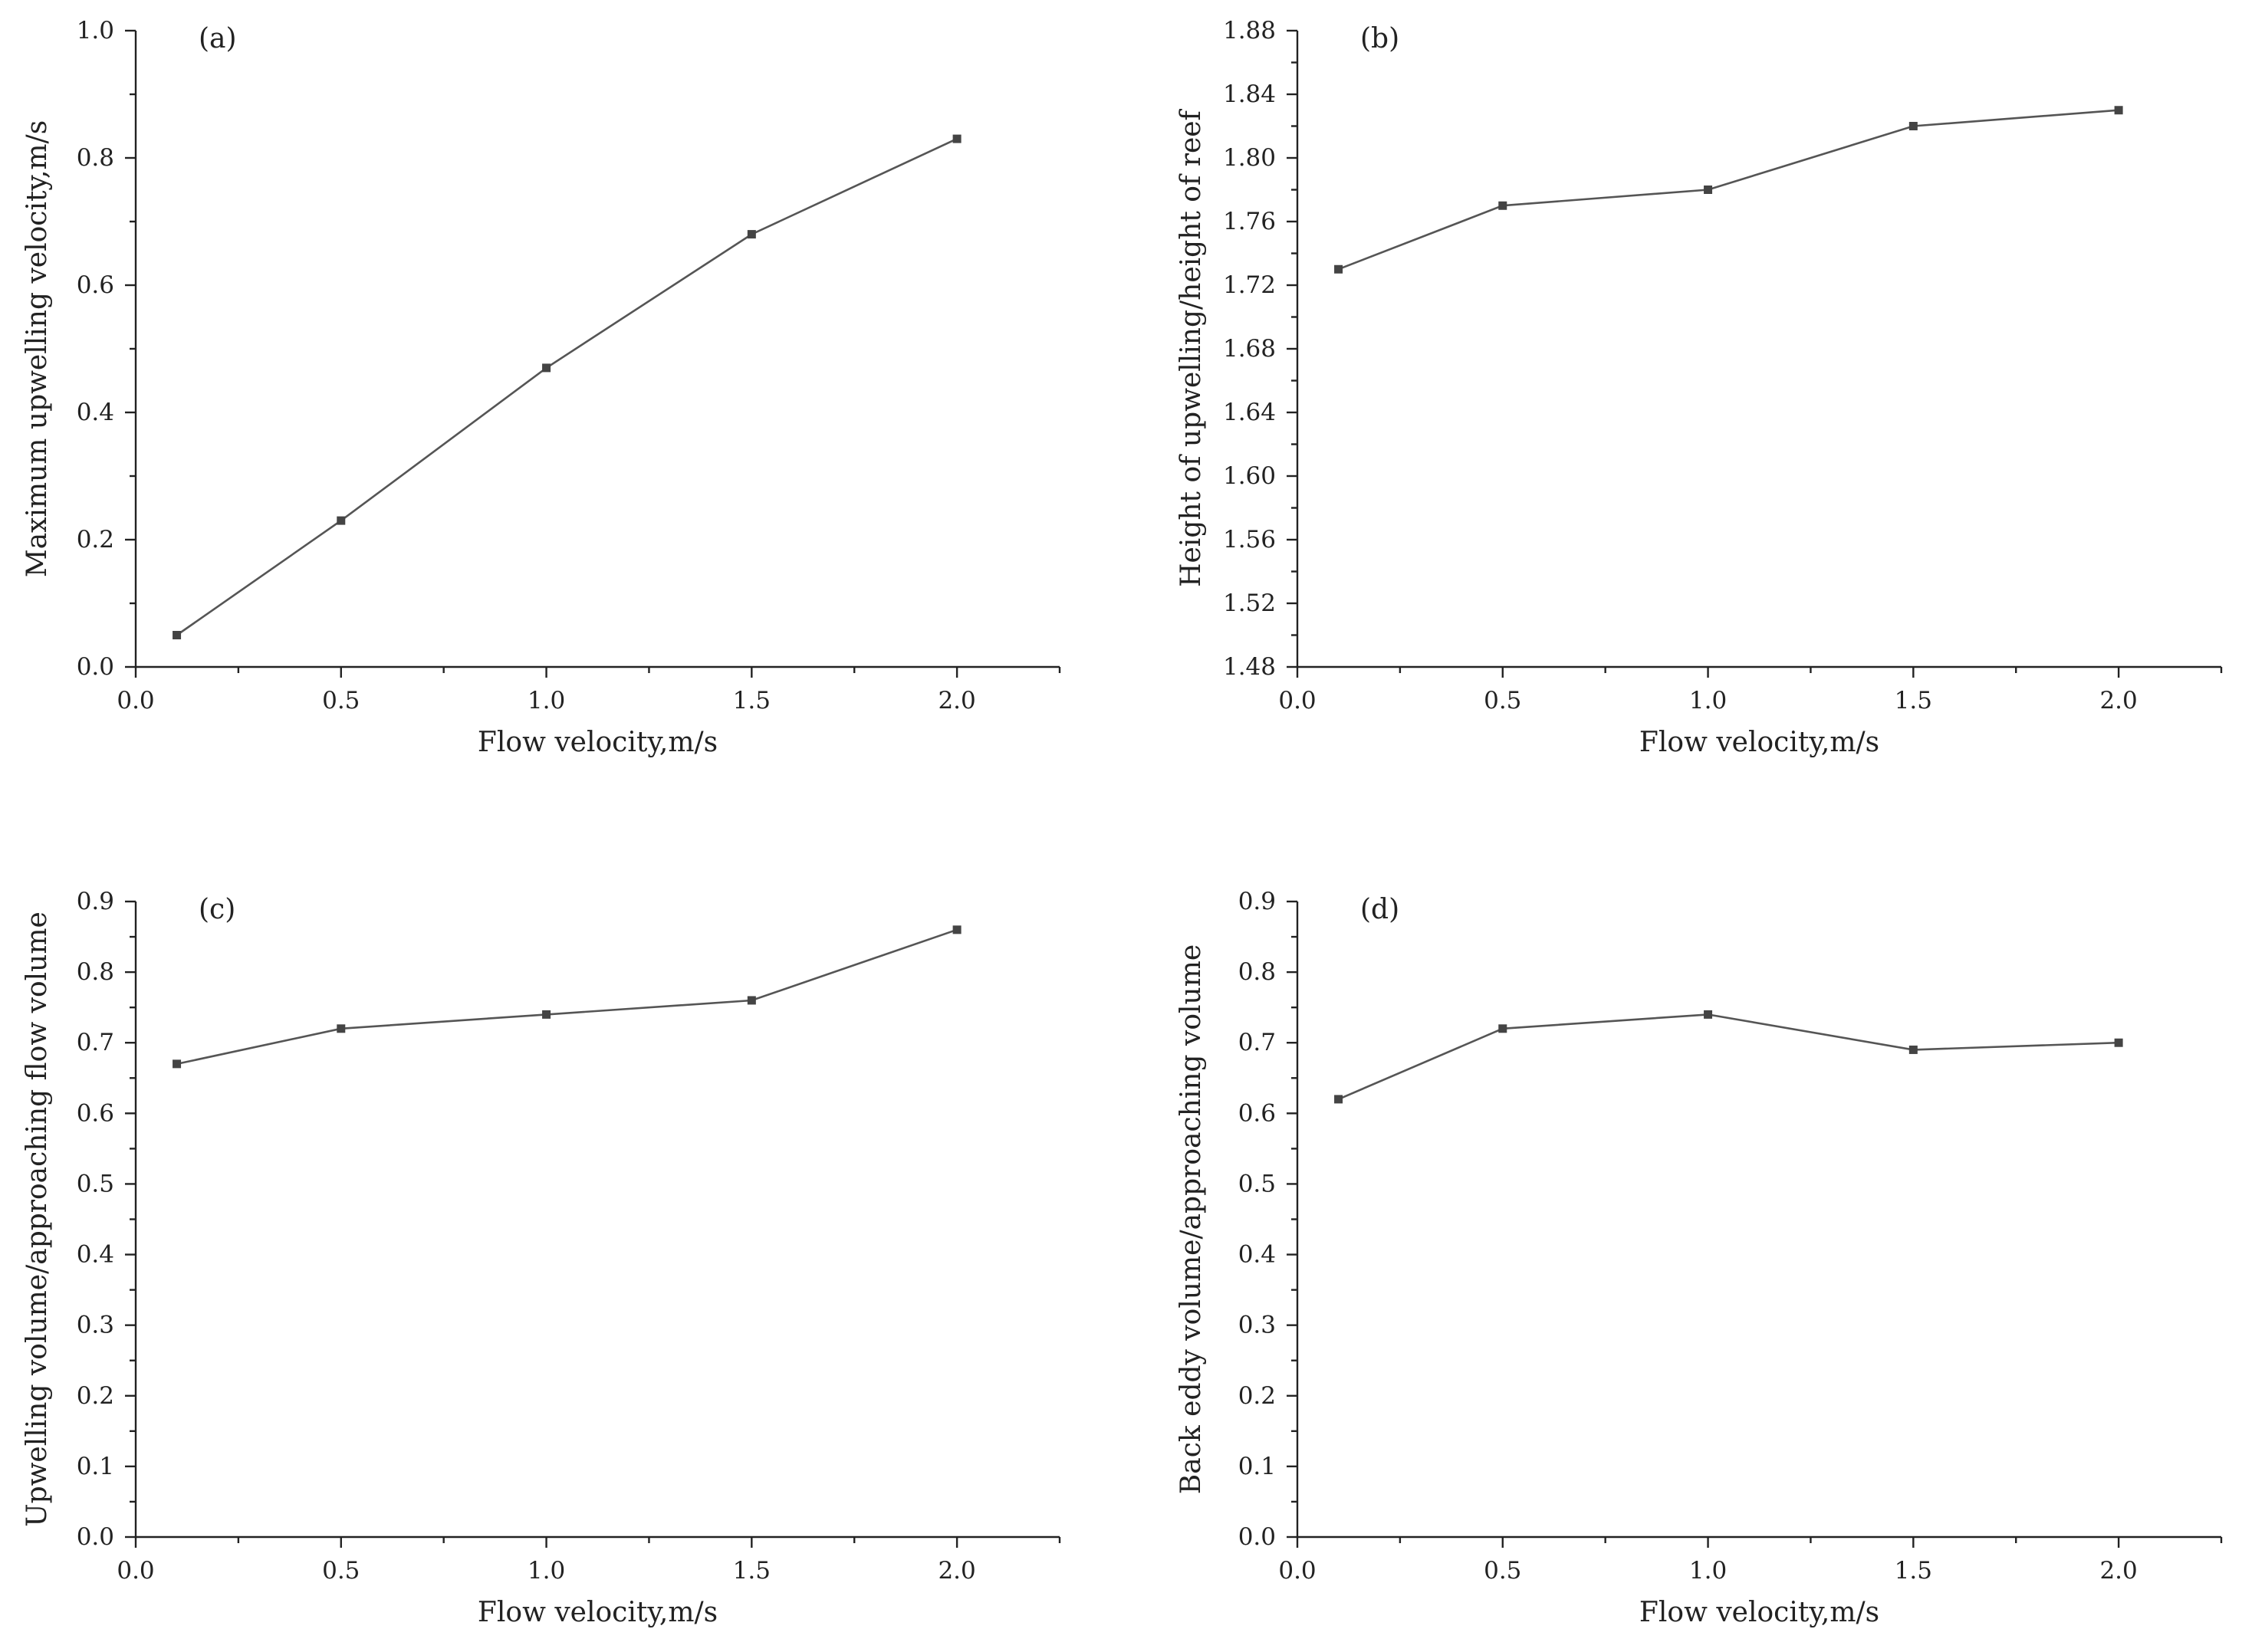 This screenshot has height=1652, width=2242. I want to click on y-tick-label: 1.0, so click(95, 30).